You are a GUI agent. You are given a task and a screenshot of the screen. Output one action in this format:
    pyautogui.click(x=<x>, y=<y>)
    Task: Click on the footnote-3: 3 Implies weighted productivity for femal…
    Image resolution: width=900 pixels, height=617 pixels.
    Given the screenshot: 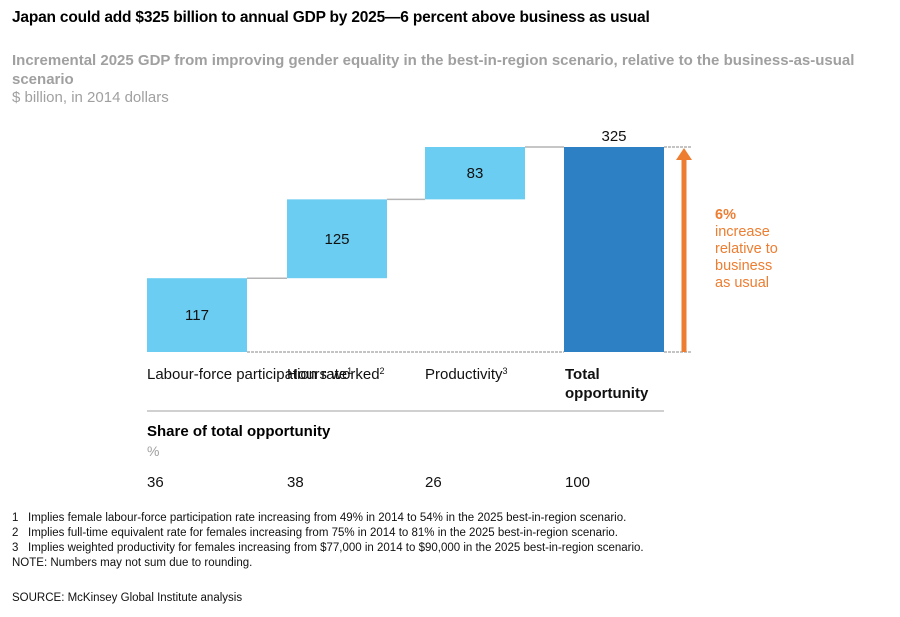 What is the action you would take?
    pyautogui.click(x=328, y=548)
    